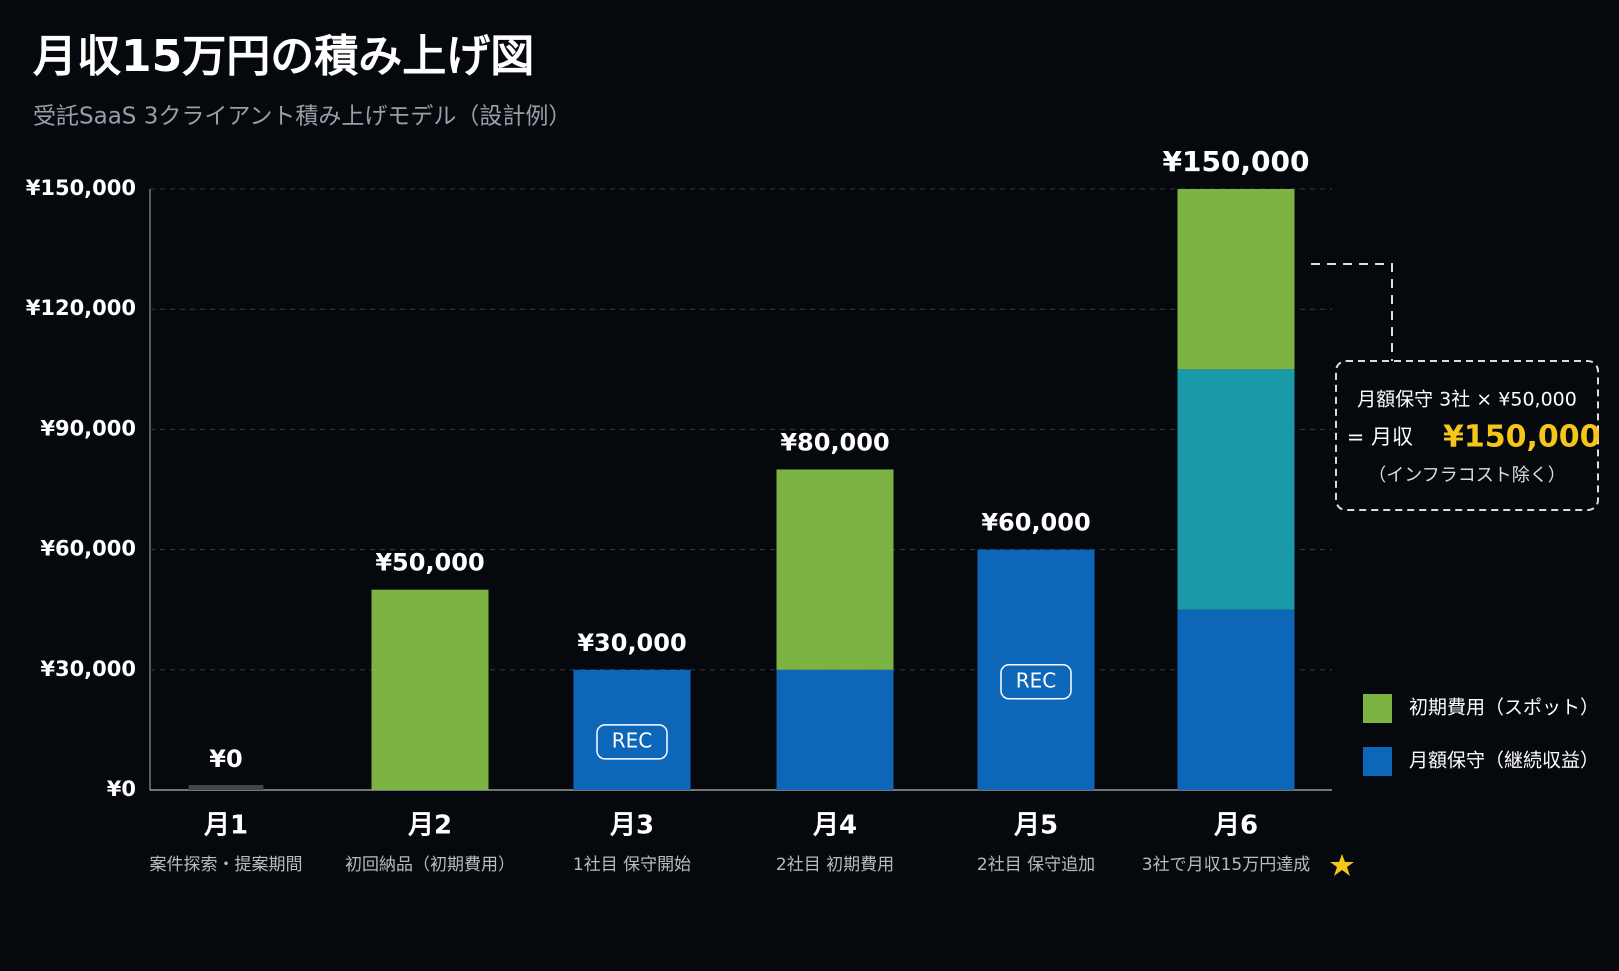  Describe the element at coordinates (1467, 400) in the screenshot. I see `callout-line: 月額保守 3社 × ¥50,000` at that location.